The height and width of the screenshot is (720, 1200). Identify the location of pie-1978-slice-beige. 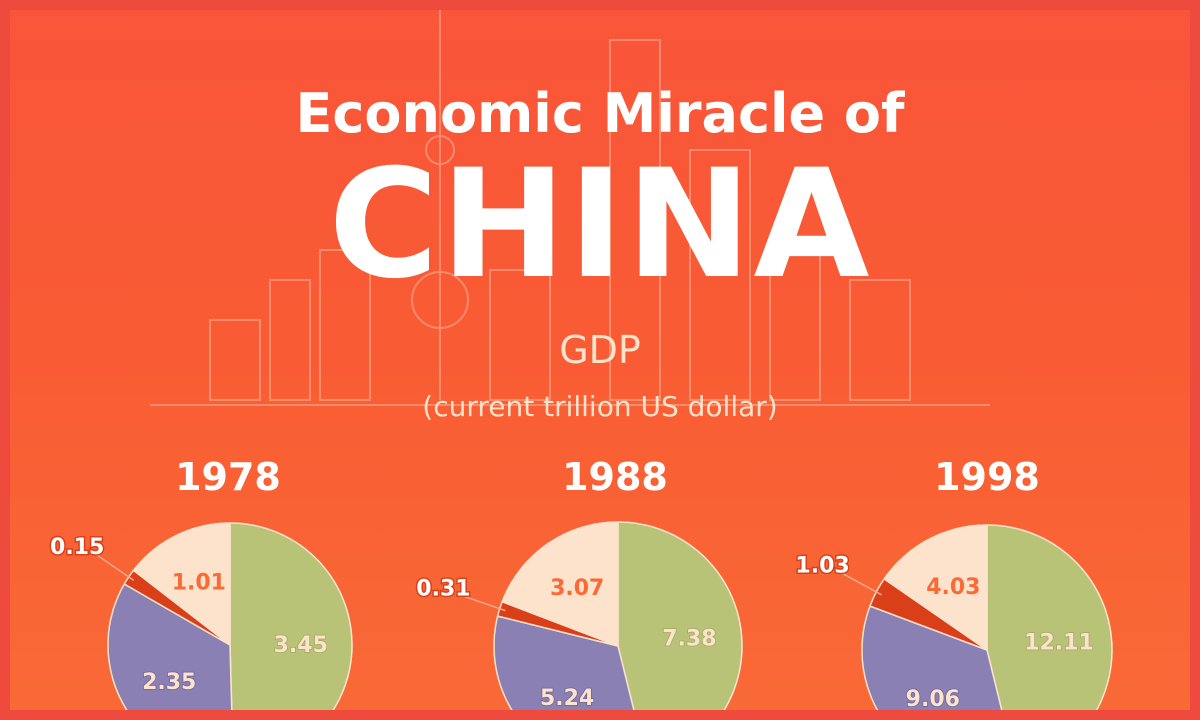
(181, 584).